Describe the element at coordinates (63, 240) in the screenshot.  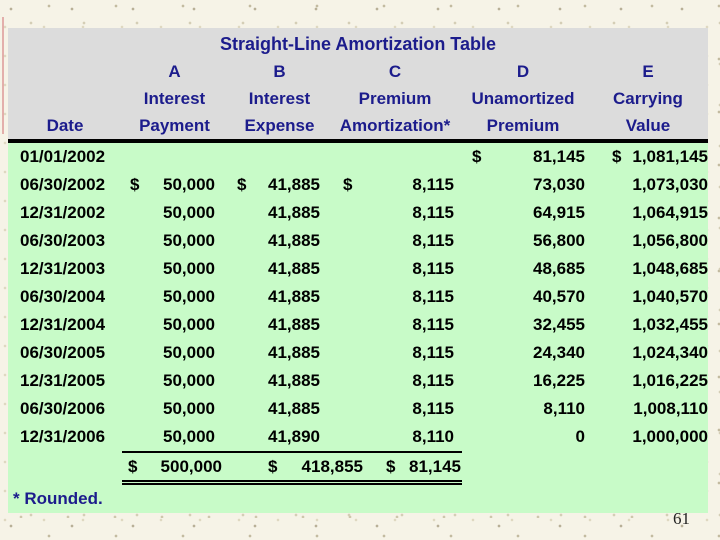
I see `cell-date: 06/30/2003` at that location.